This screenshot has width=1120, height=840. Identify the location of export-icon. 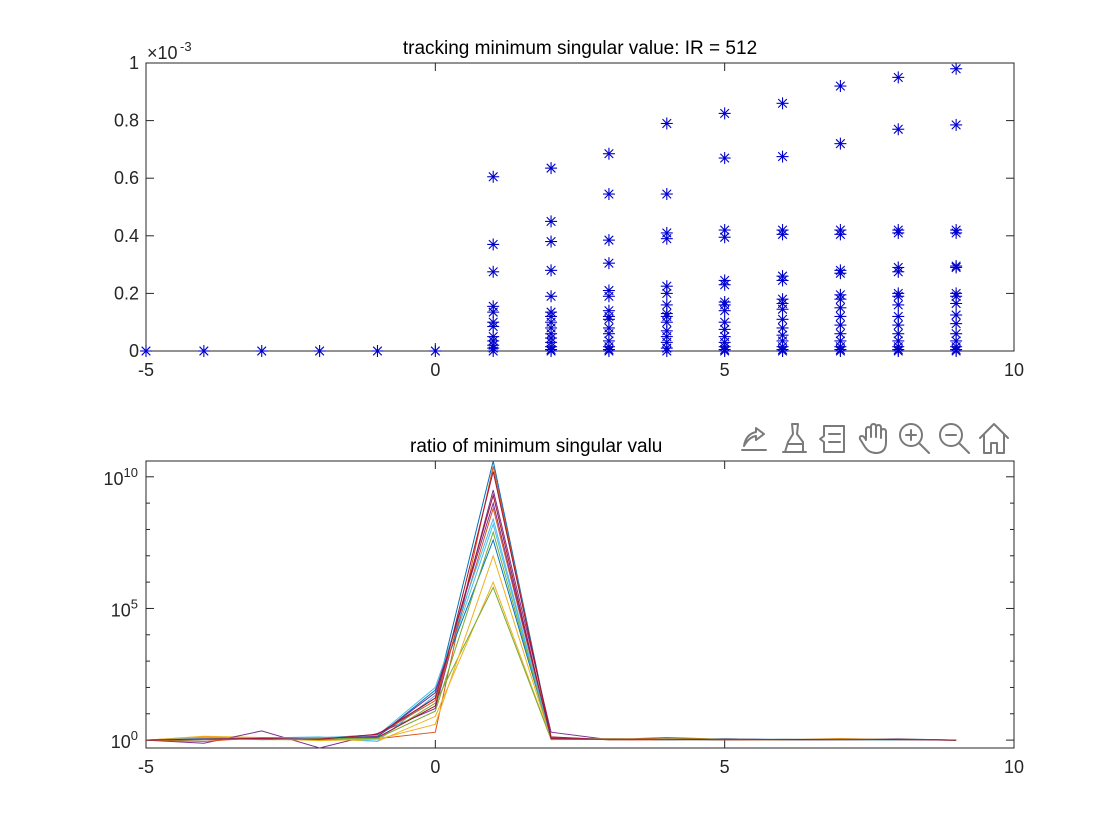
(754, 438).